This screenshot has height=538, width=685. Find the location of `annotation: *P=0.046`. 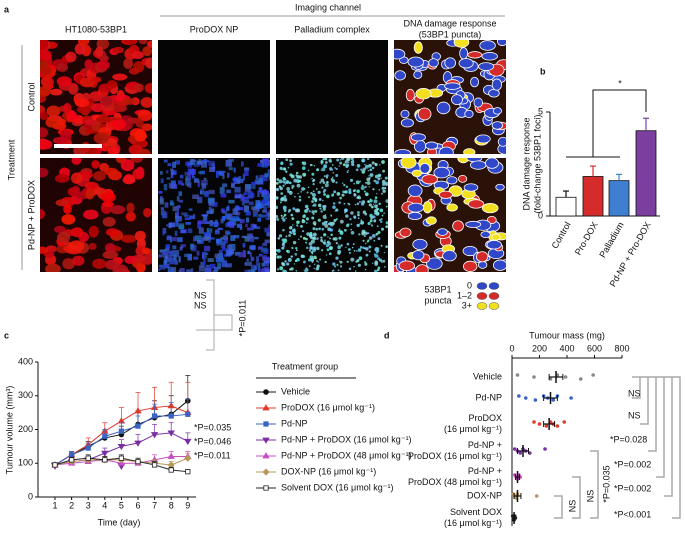

annotation: *P=0.046 is located at coordinates (212, 441).